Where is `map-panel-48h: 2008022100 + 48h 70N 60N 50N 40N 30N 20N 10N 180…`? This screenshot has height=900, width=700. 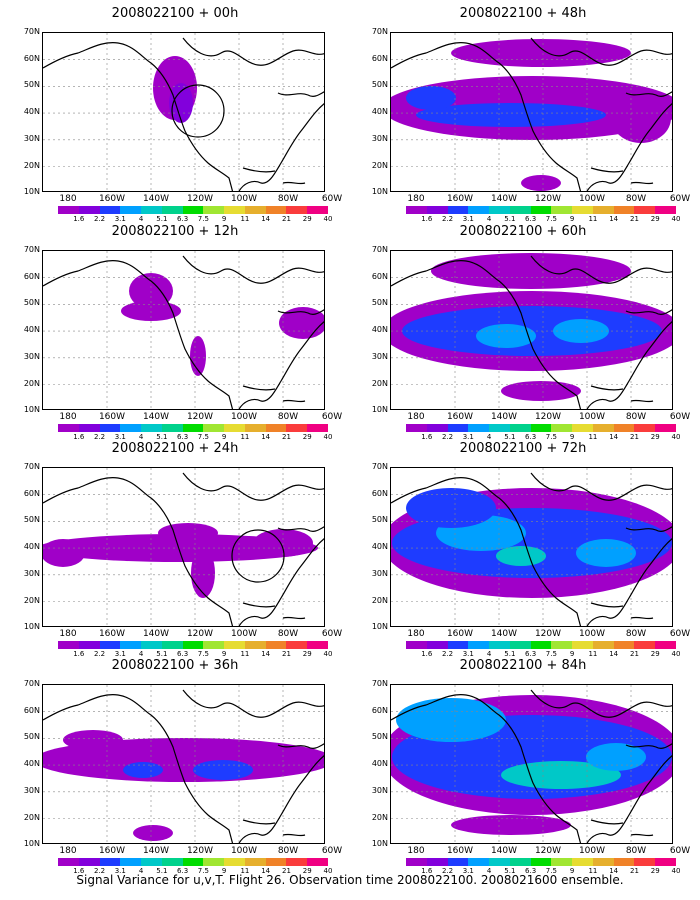
map-panel-48h: 2008022100 + 48h 70N 60N 50N 40N 30N 20N 10N 180… is located at coordinates (524, 115).